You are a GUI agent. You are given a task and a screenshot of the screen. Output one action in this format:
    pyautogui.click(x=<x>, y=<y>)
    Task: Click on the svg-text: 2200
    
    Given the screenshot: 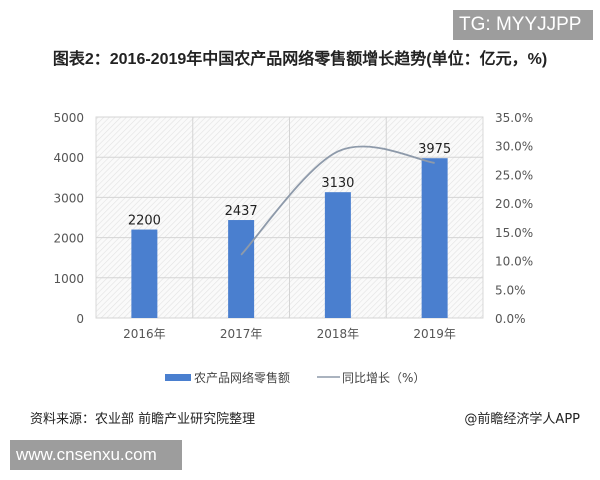 What is the action you would take?
    pyautogui.click(x=144, y=221)
    